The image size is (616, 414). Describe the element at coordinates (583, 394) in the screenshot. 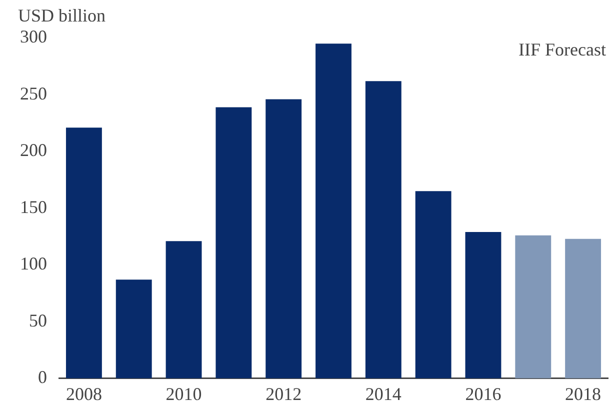

I see `x-tick-label: 2018` at that location.